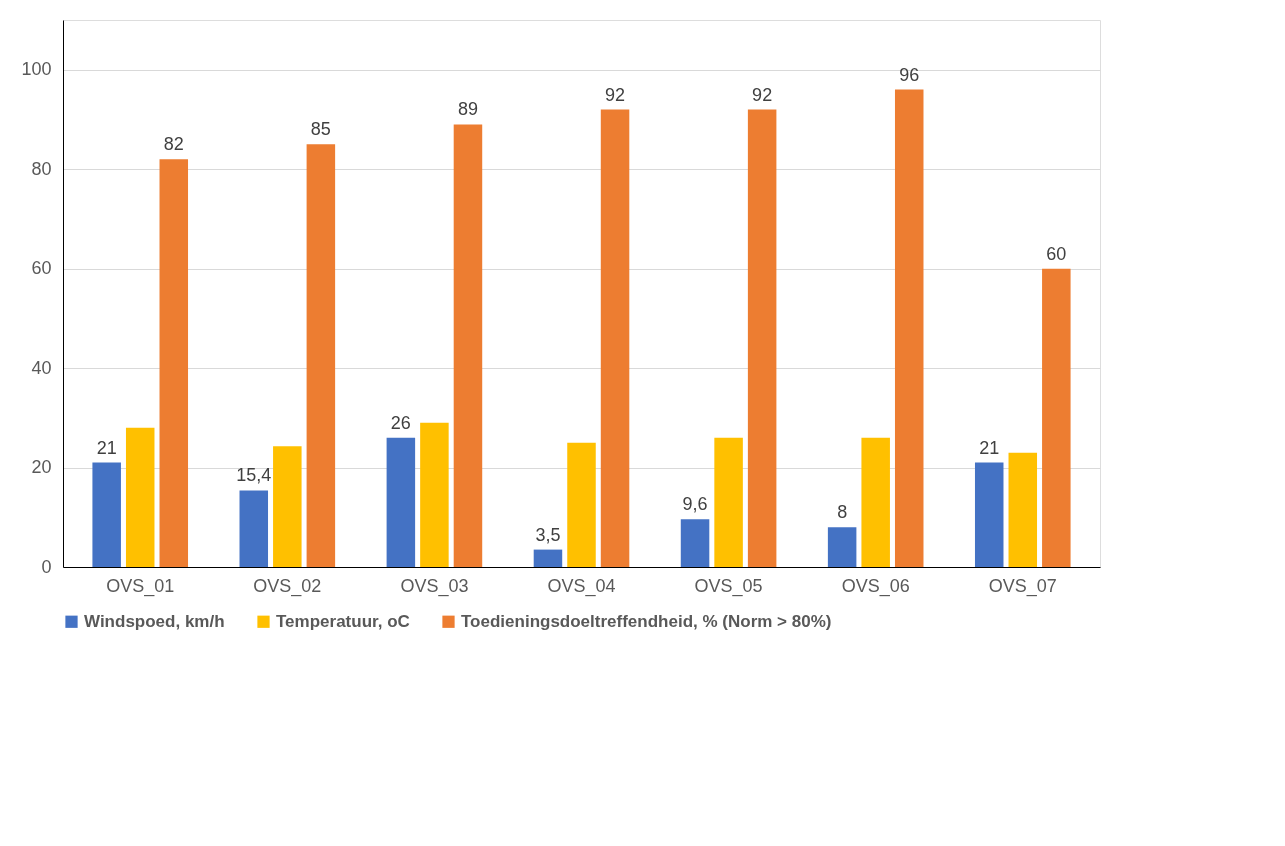  What do you see at coordinates (581, 586) in the screenshot?
I see `x-tick-label: OVS_04` at bounding box center [581, 586].